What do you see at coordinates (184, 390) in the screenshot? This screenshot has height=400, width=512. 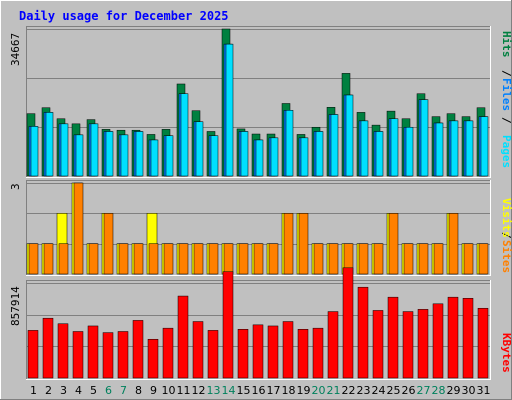 I see `x-tick-label: 11` at bounding box center [184, 390].